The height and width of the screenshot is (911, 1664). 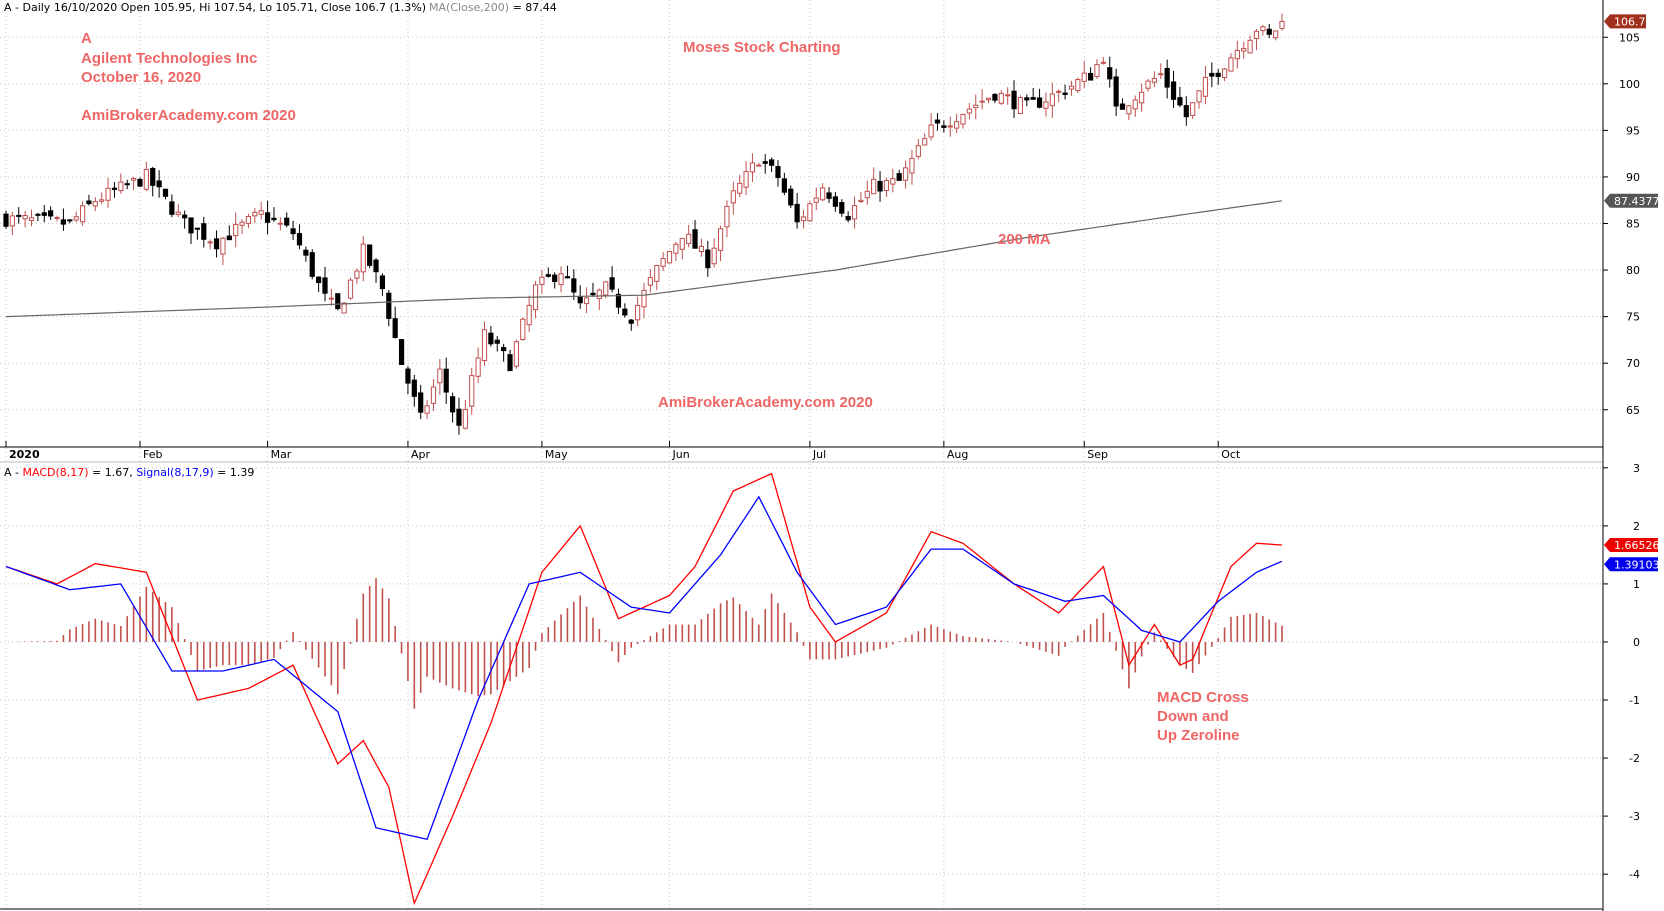 I want to click on ma-price-tag: 87.4377, so click(x=1632, y=200).